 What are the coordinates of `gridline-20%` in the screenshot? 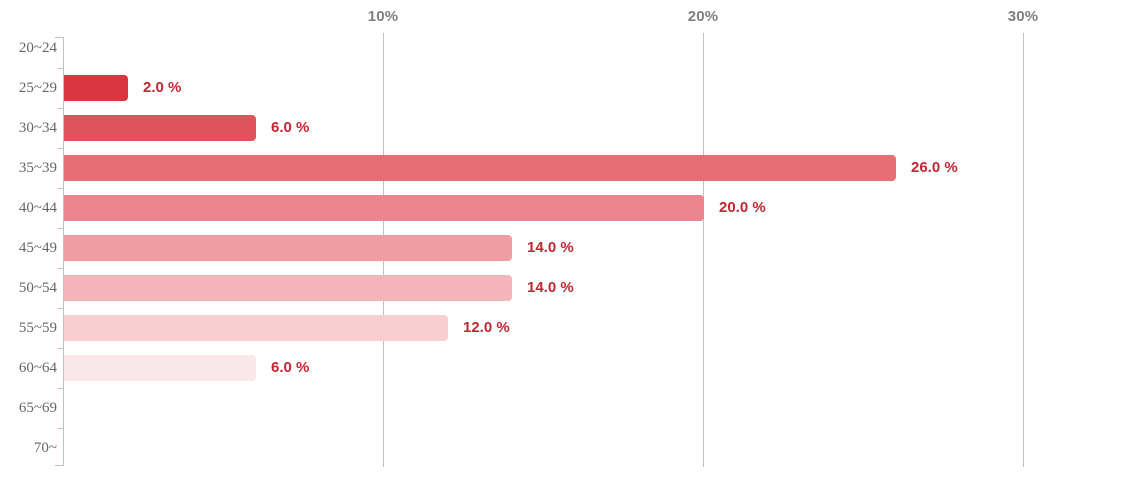 It's located at (703, 250).